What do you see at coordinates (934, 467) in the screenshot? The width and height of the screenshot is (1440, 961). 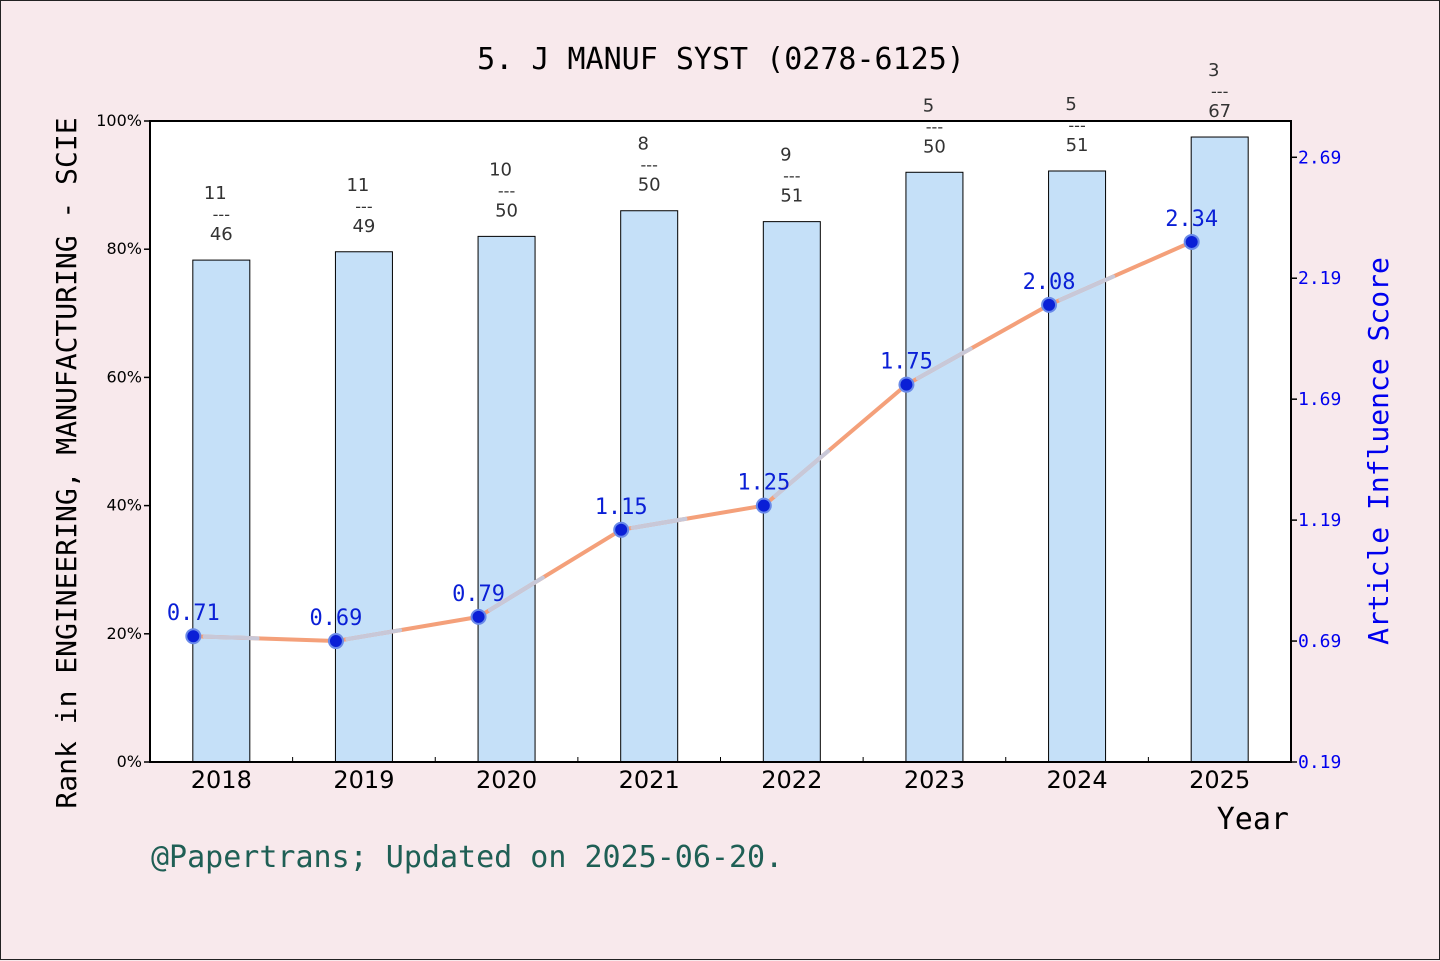 I see `bar-2023` at bounding box center [934, 467].